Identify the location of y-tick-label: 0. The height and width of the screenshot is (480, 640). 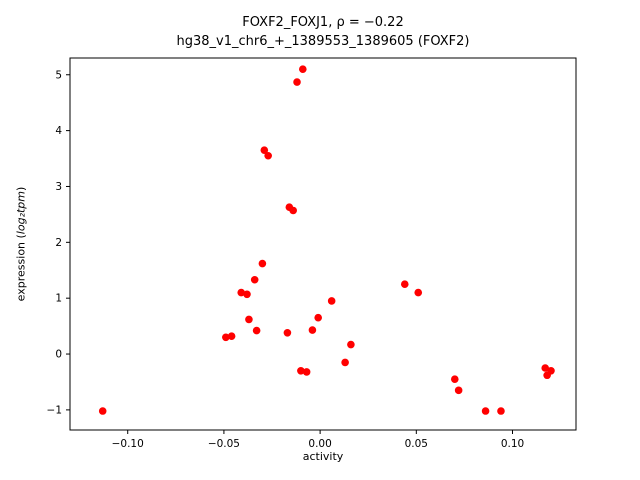
(58, 355).